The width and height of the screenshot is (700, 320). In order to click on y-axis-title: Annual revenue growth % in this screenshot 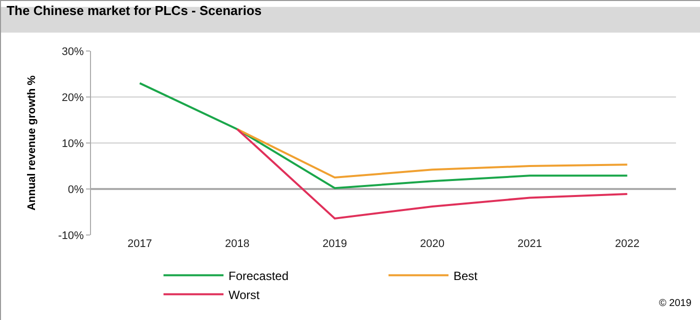, I will do `click(32, 143)`.